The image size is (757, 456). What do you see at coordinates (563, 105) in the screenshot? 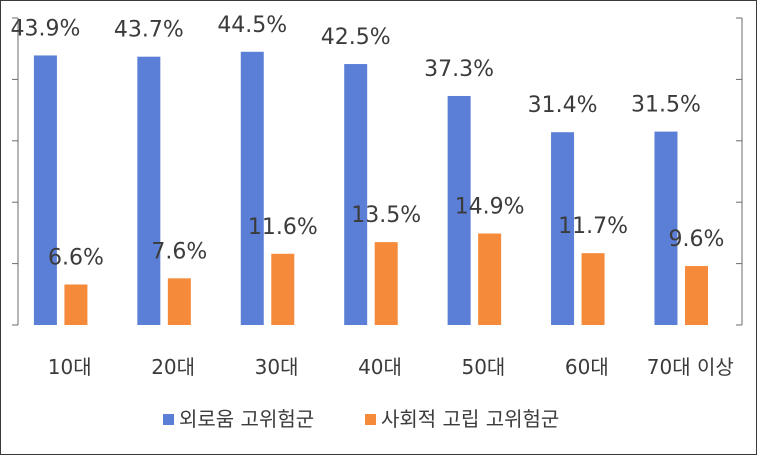
I see `data-label-loneliness-5: 31.4%` at bounding box center [563, 105].